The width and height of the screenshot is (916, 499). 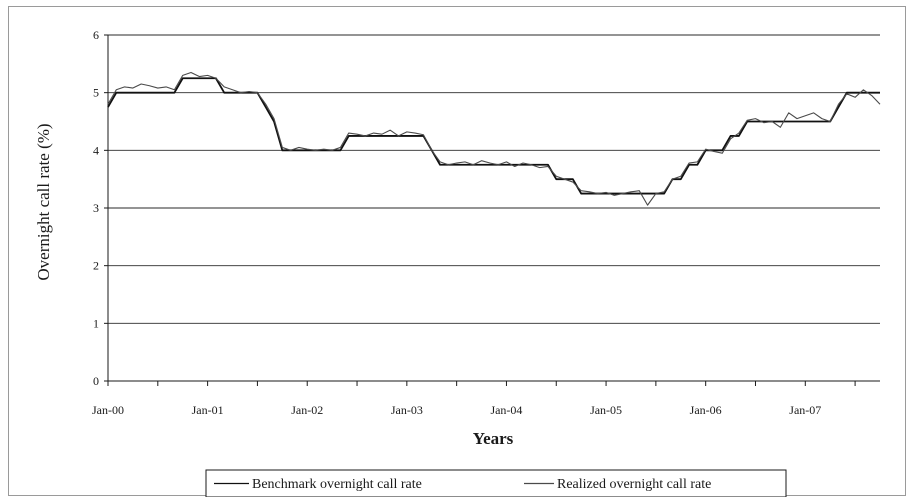 What do you see at coordinates (96, 323) in the screenshot?
I see `y-tick-label: 1` at bounding box center [96, 323].